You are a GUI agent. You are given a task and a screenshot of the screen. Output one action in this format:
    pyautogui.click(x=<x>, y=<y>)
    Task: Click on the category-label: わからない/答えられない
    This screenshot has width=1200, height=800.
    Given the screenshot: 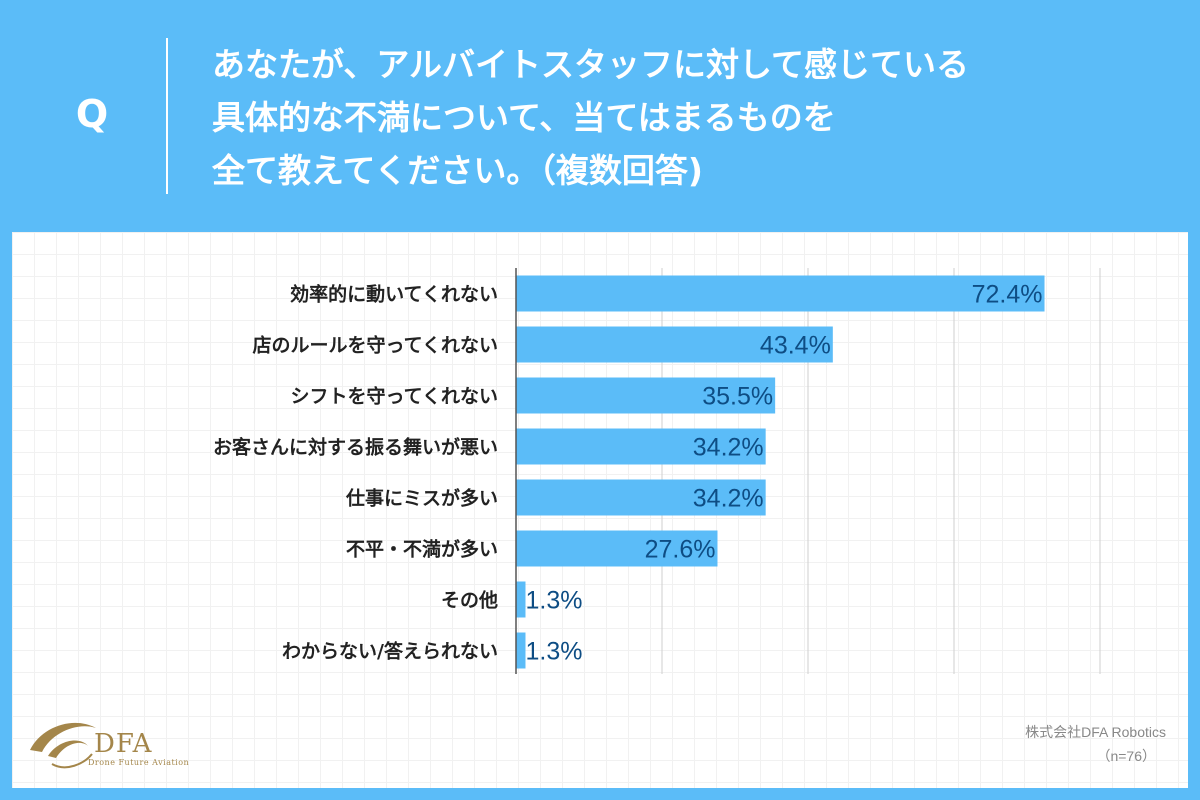 What is the action you would take?
    pyautogui.click(x=390, y=651)
    